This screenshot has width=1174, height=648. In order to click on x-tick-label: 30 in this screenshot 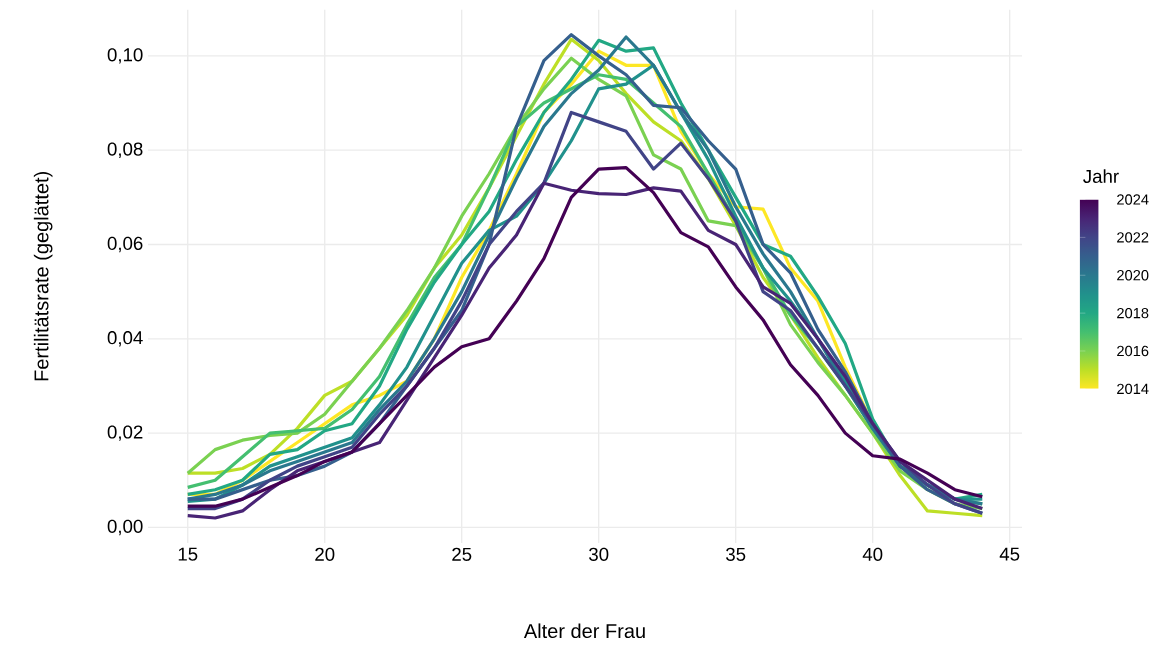, I will do `click(599, 554)`.